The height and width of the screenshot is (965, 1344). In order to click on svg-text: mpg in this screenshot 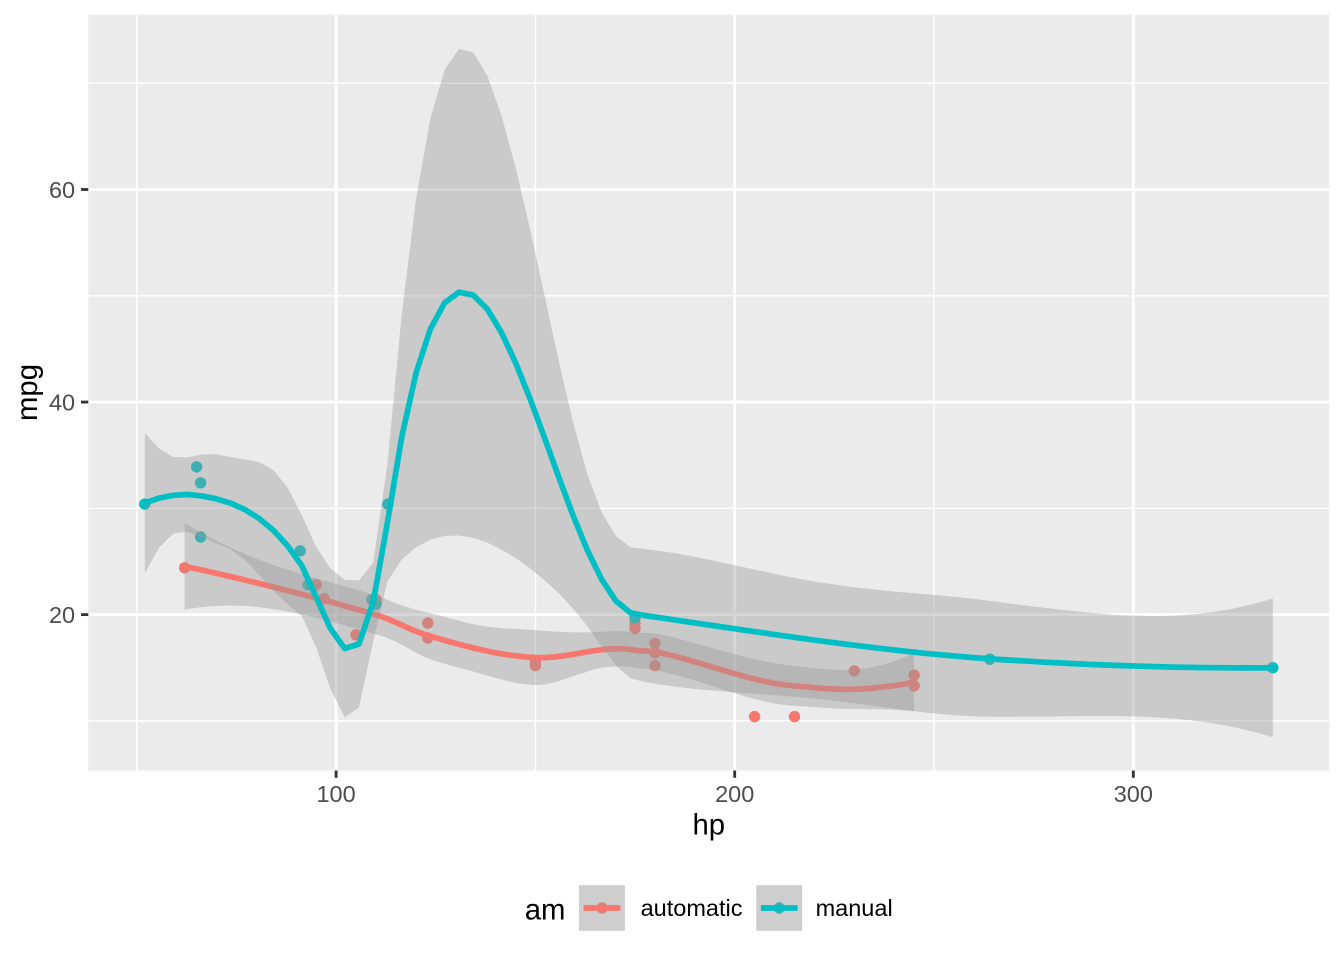, I will do `click(27, 392)`.